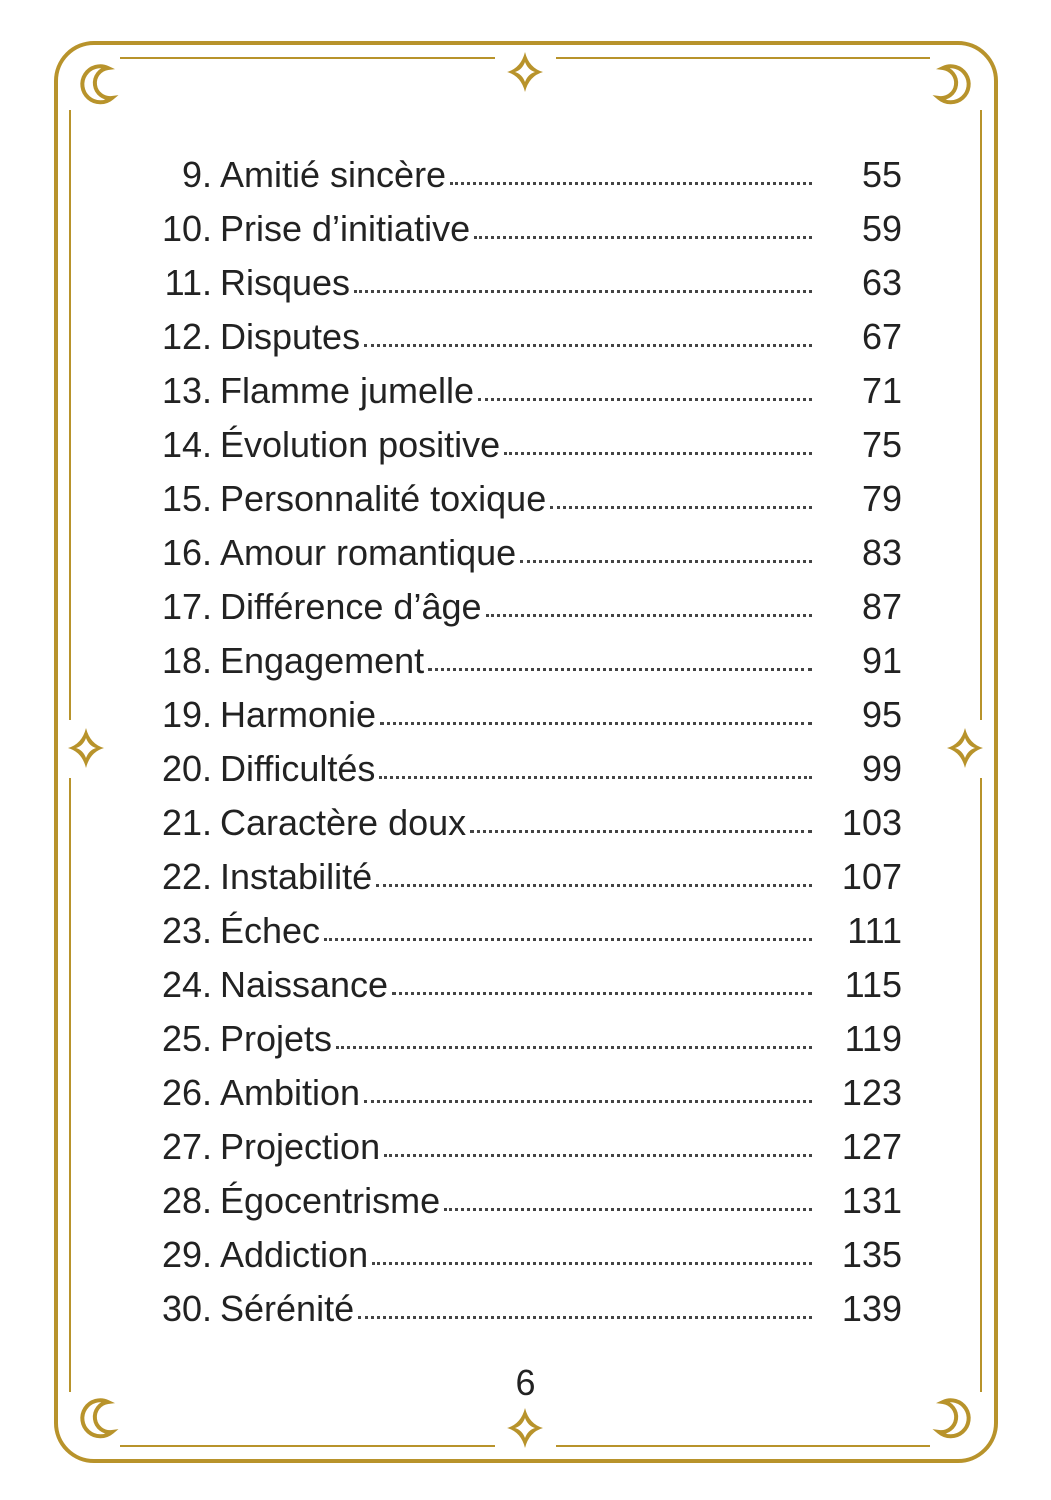 This screenshot has width=1051, height=1500. I want to click on toc-entry: 11. Risques 63, so click(521, 283).